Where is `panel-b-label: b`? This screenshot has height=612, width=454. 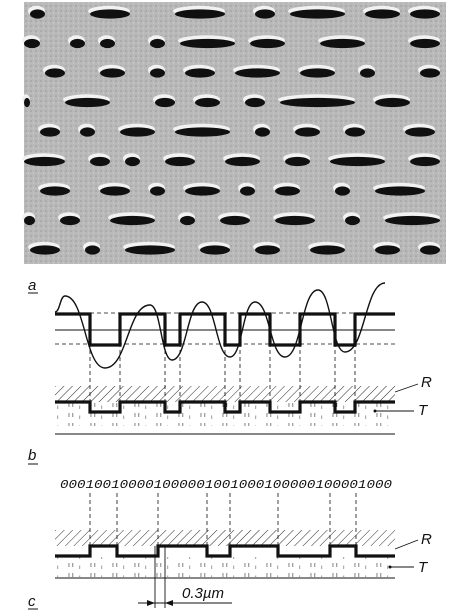
panel-b-label: b is located at coordinates (32, 455).